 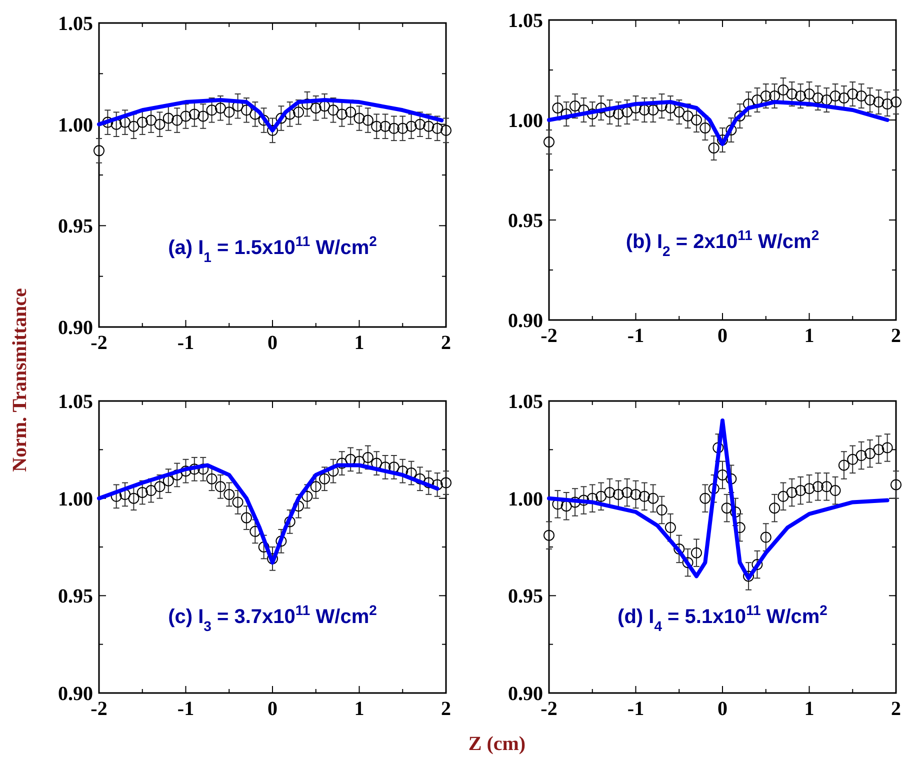 What do you see at coordinates (723, 618) in the screenshot?
I see `annotation: (d) I$_{4}$ = 5.1x10$^{11}$ W/cm$^{2}$` at bounding box center [723, 618].